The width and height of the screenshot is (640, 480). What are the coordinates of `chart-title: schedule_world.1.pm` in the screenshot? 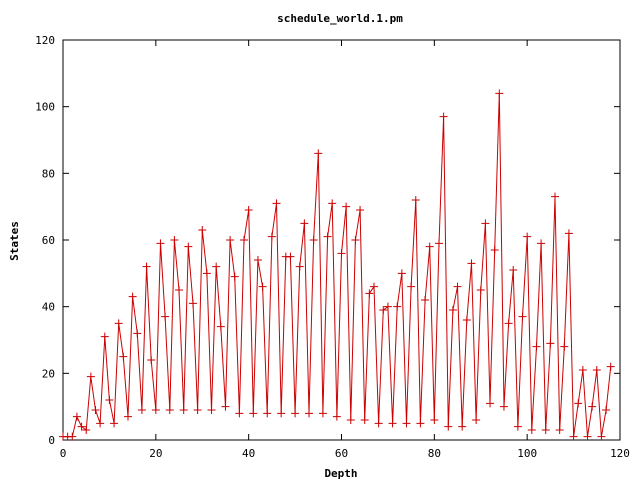 It's located at (340, 18).